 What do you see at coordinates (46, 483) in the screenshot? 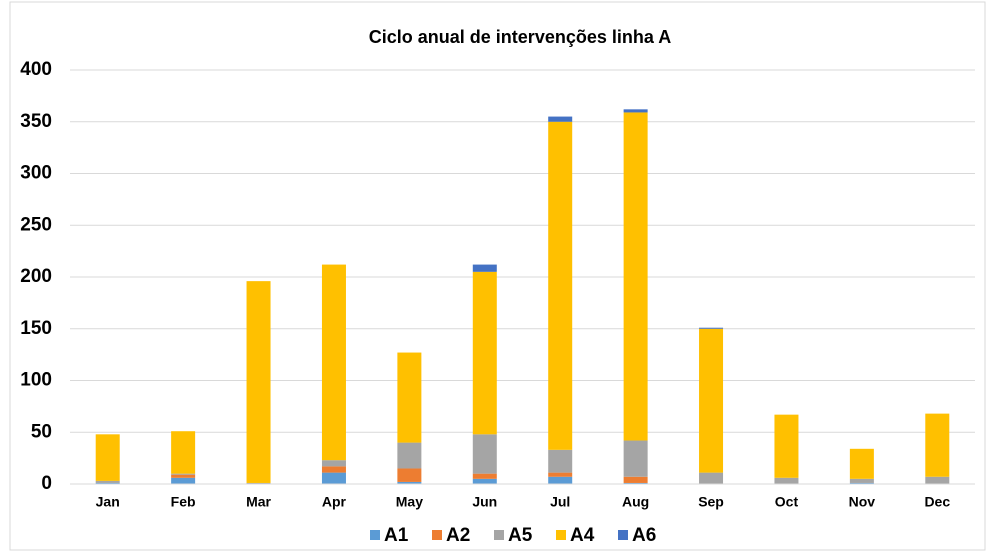
I see `y-tick-label: 0` at bounding box center [46, 483].